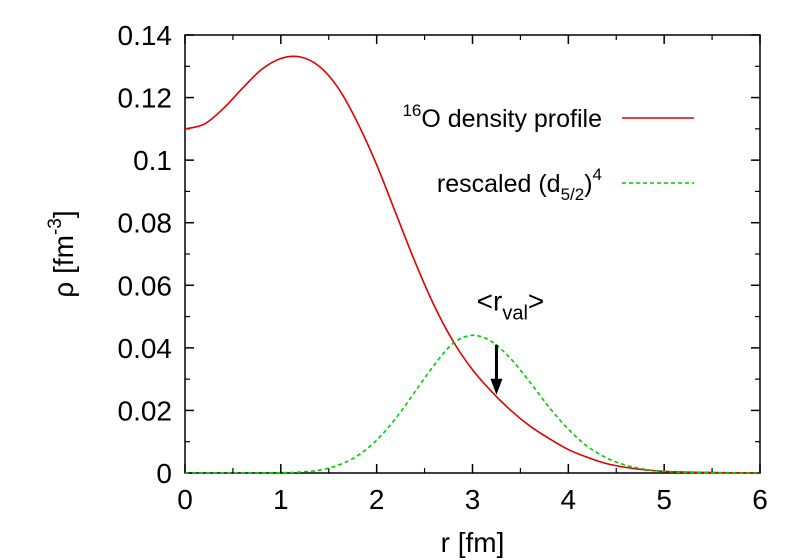 Image resolution: width=800 pixels, height=560 pixels. I want to click on y-tick-label: 0.12, so click(145, 98).